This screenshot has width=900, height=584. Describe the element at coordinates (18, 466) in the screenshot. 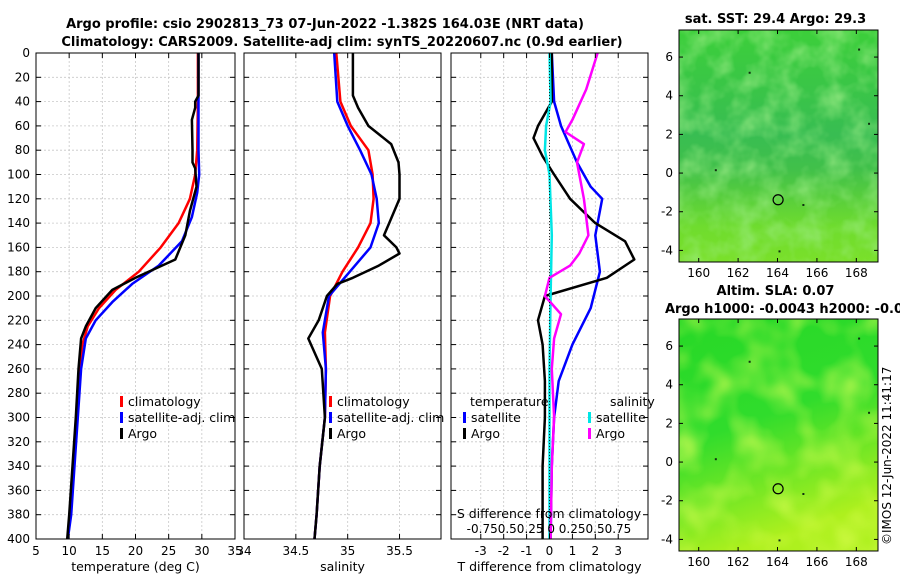

I see `y-tick-label: 340` at that location.